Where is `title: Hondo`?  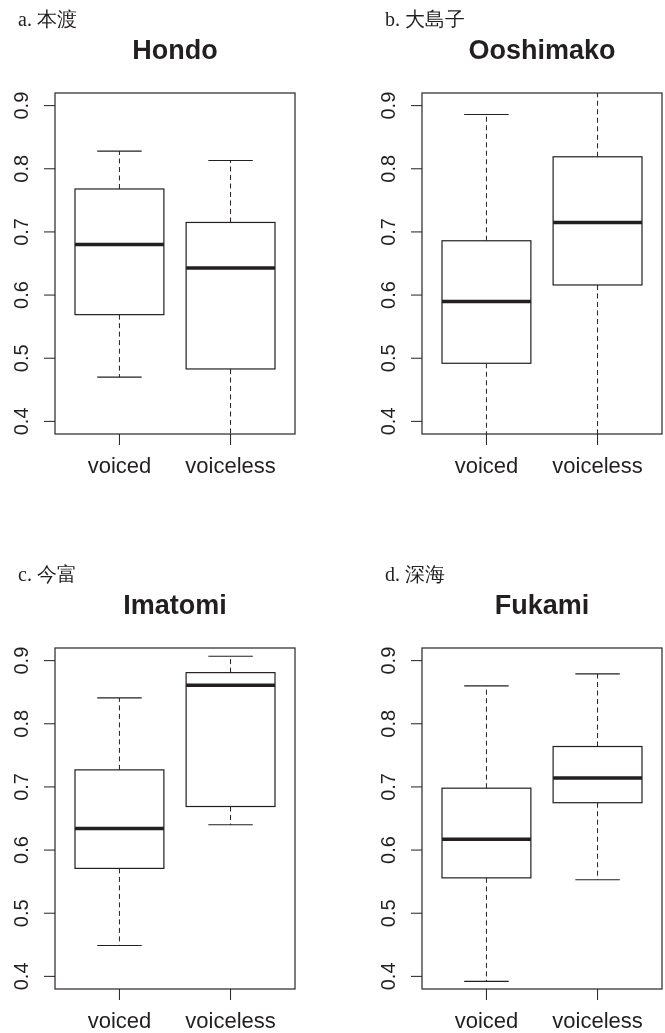
title: Hondo is located at coordinates (175, 50).